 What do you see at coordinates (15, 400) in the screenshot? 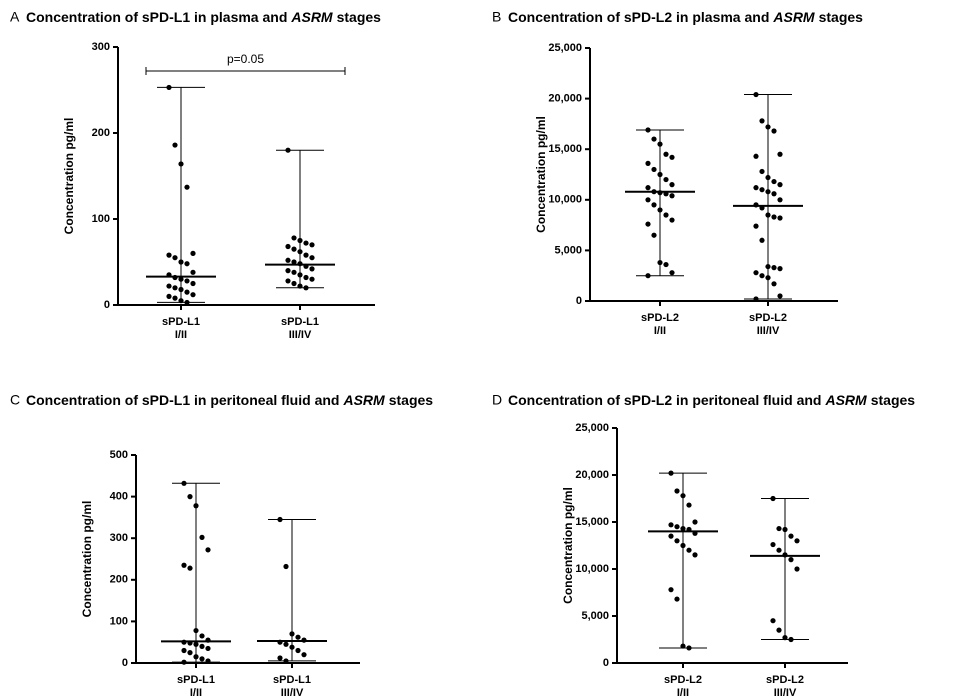
I see `panel-label: C` at bounding box center [15, 400].